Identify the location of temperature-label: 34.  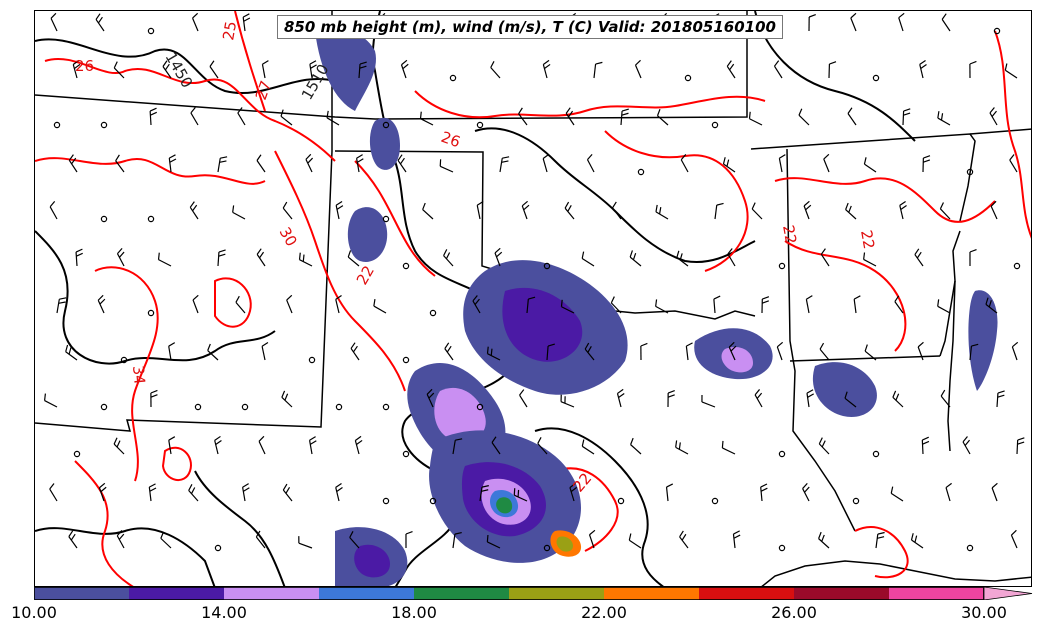
(139, 375).